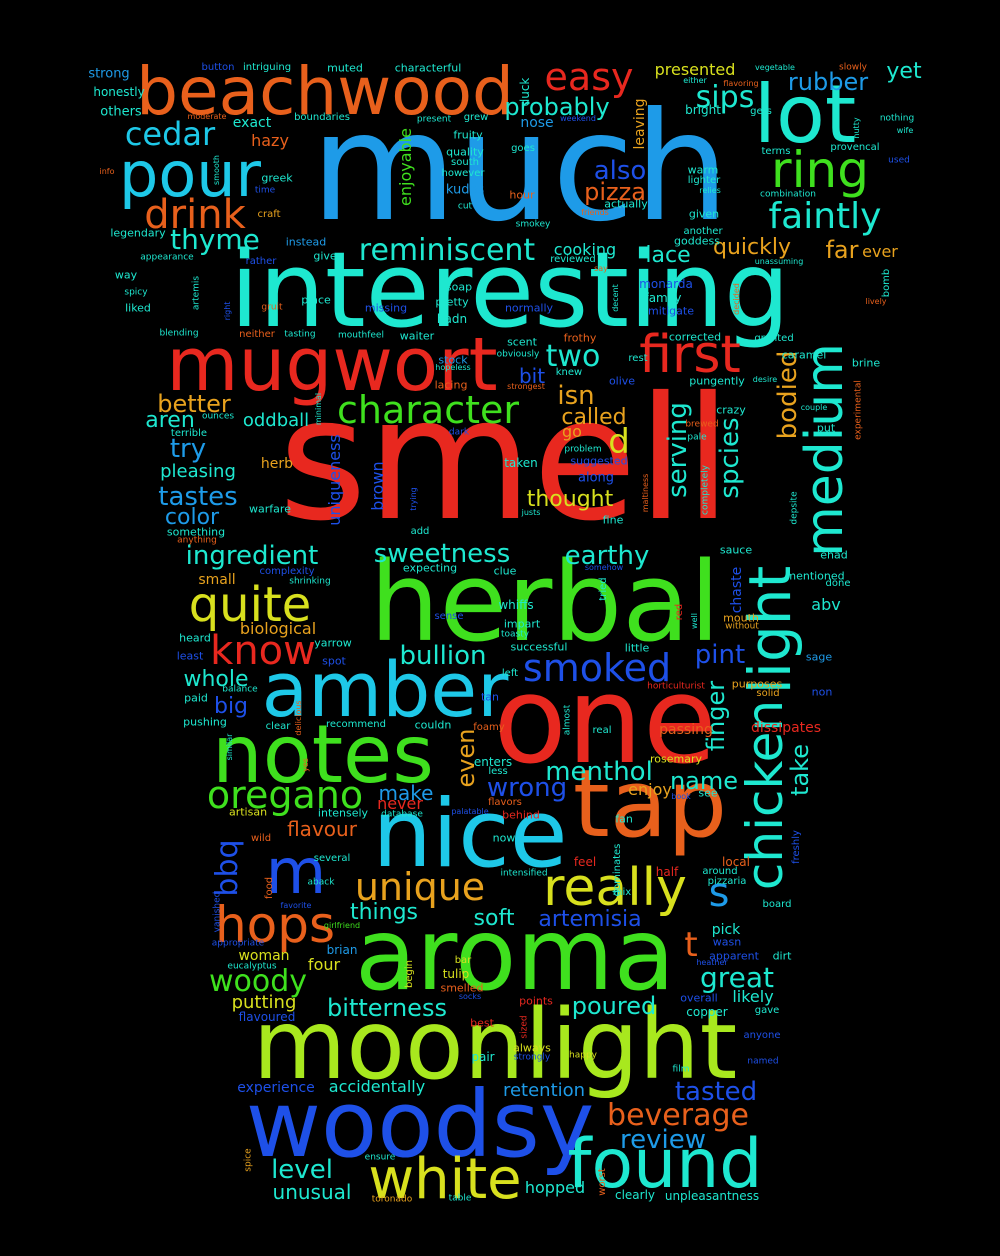 Image resolution: width=1000 pixels, height=1256 pixels. What do you see at coordinates (681, 1069) in the screenshot?
I see `cloud-word: film` at bounding box center [681, 1069].